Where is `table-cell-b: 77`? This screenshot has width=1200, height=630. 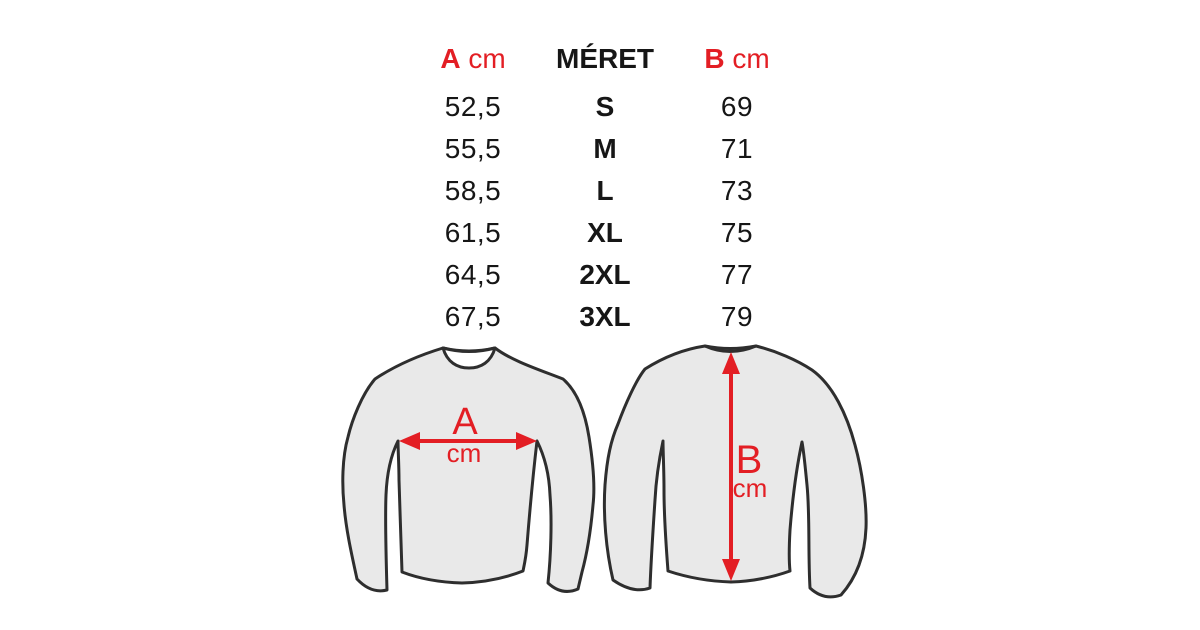
table-cell-b: 77 is located at coordinates (737, 274).